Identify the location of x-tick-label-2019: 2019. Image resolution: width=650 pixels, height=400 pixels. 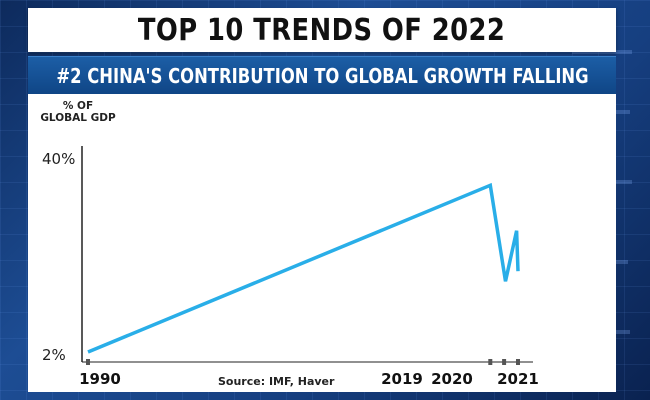
(402, 379).